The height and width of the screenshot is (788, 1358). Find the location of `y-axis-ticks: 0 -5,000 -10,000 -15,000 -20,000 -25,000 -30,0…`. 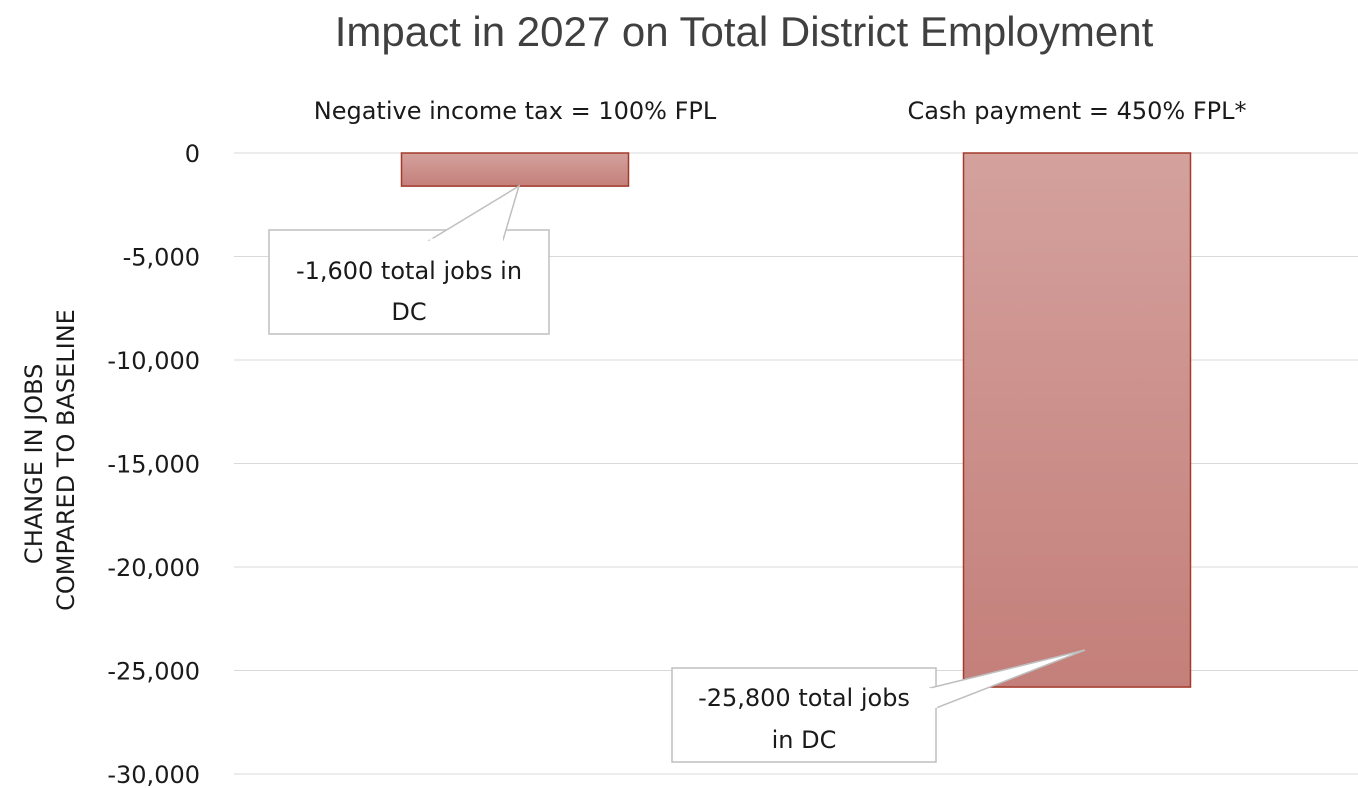

y-axis-ticks: 0 -5,000 -10,000 -15,000 -20,000 -25,000 -30,0… is located at coordinates (153, 464).